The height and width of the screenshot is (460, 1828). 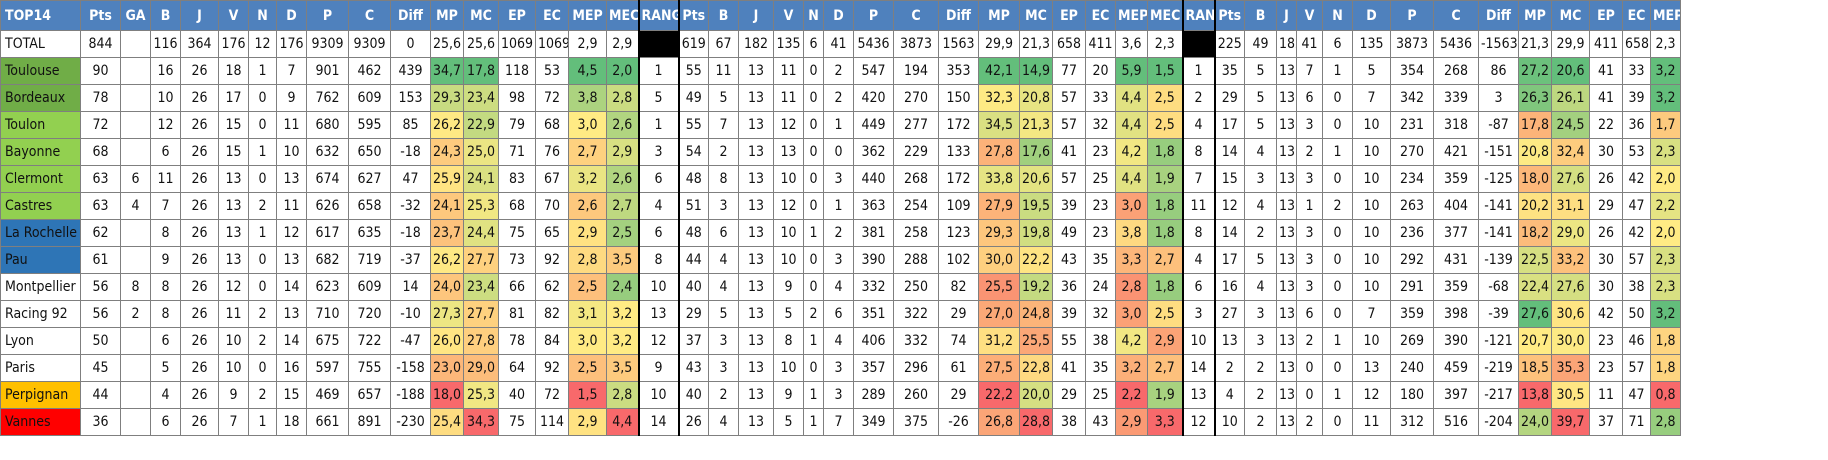 I want to click on cell-p-away: 269, so click(x=1412, y=341).